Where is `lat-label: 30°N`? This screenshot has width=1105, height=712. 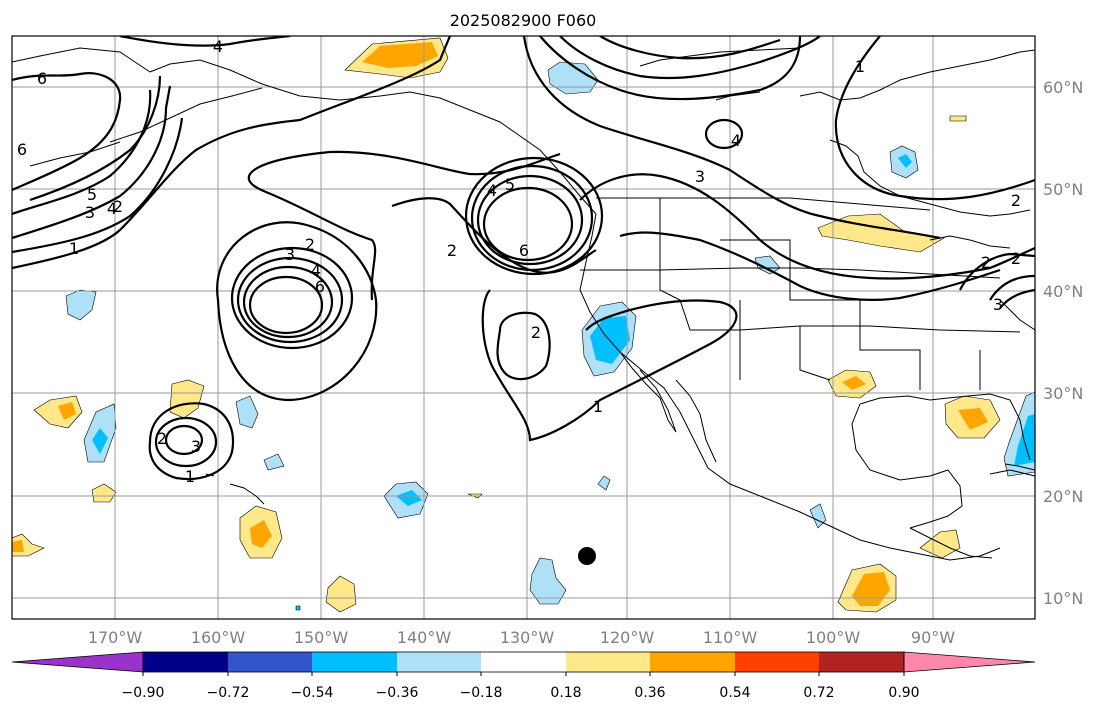
lat-label: 30°N is located at coordinates (1063, 393).